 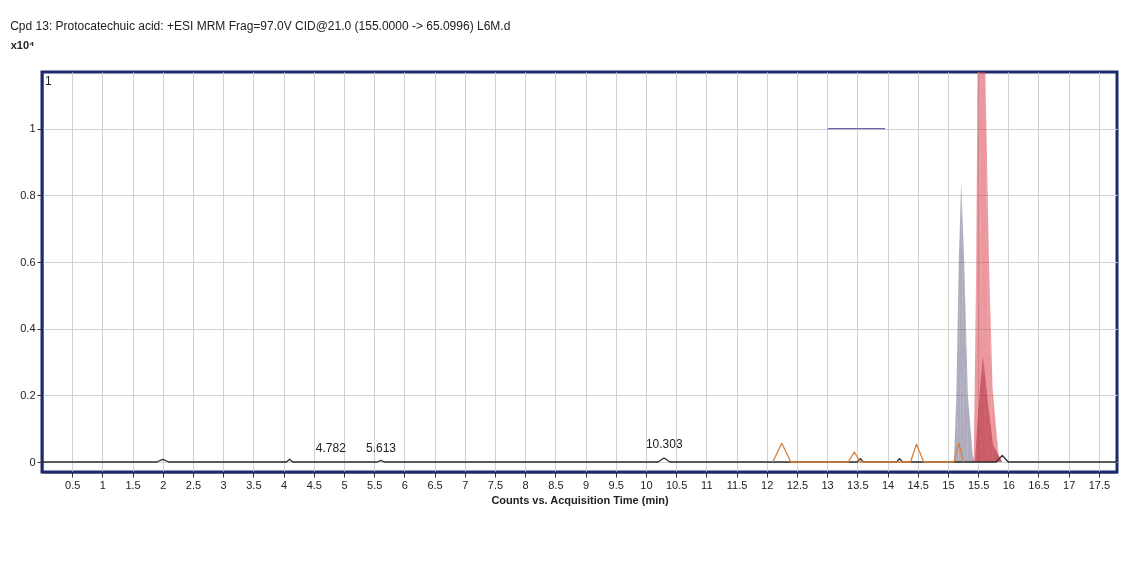 What do you see at coordinates (381, 448) in the screenshot?
I see `annotation: 5.613` at bounding box center [381, 448].